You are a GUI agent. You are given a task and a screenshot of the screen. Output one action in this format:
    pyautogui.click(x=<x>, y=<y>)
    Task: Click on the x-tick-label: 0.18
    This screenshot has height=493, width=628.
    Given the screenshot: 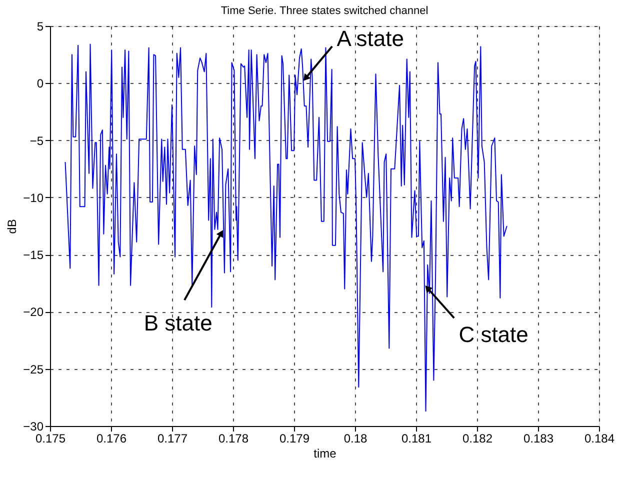 What is the action you would take?
    pyautogui.click(x=356, y=439)
    